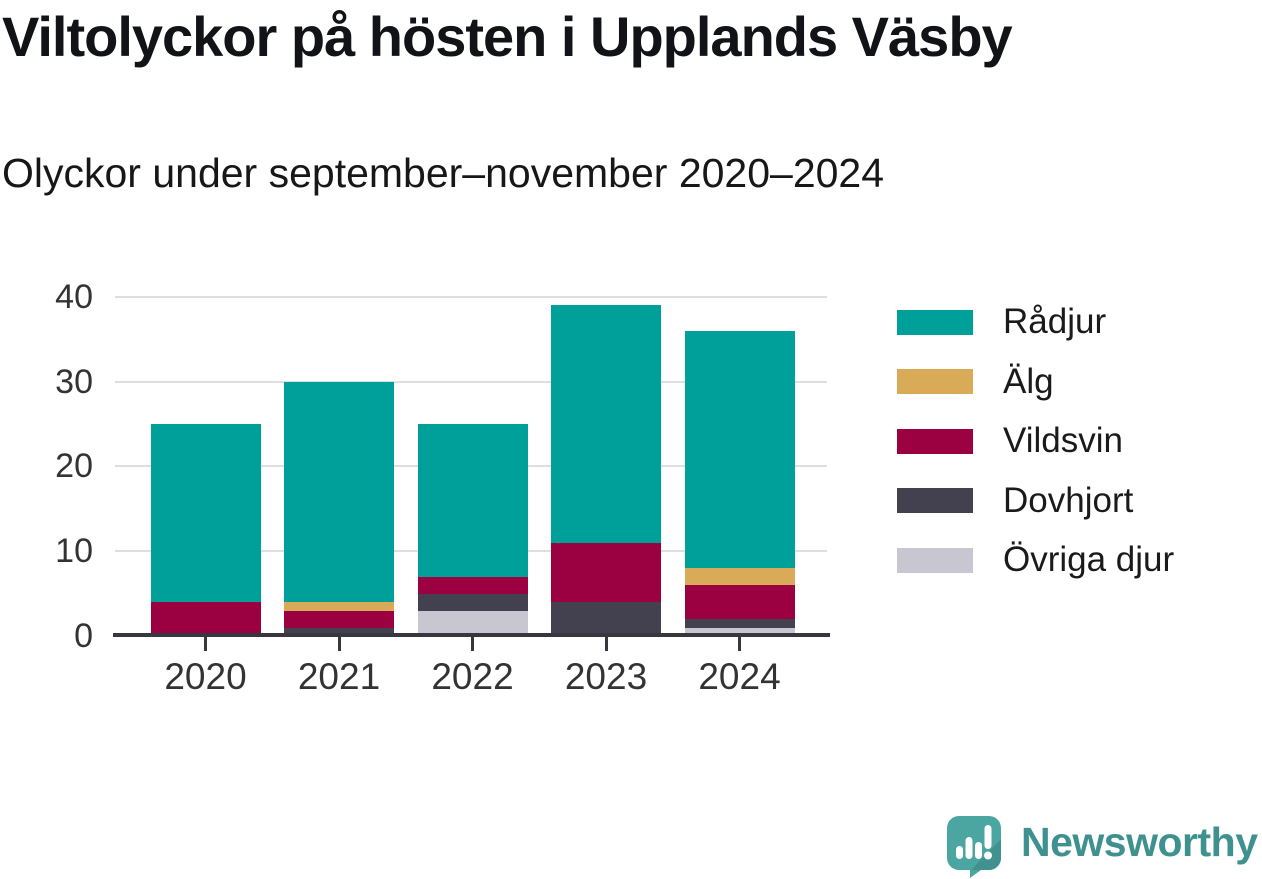 This screenshot has height=879, width=1262. I want to click on x-axis-line, so click(471, 635).